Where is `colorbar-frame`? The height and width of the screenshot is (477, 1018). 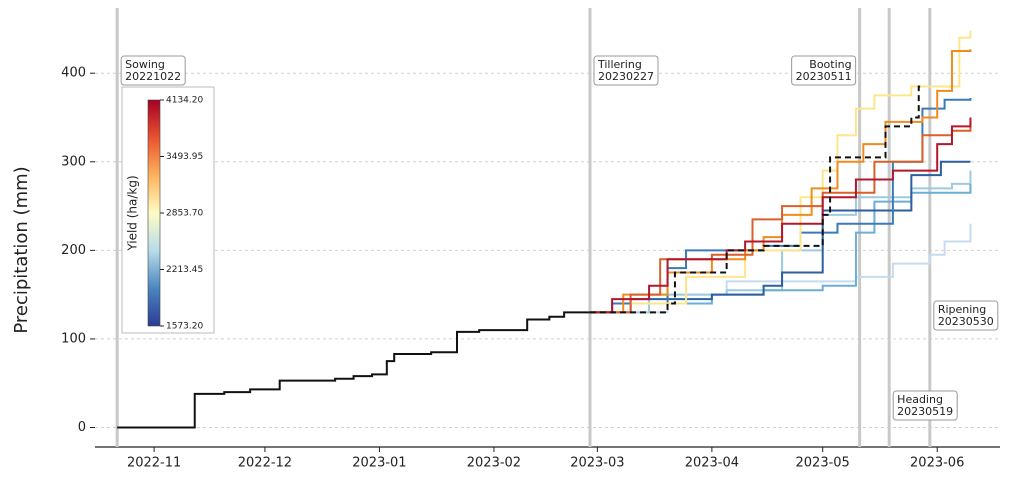
colorbar-frame is located at coordinates (168, 210).